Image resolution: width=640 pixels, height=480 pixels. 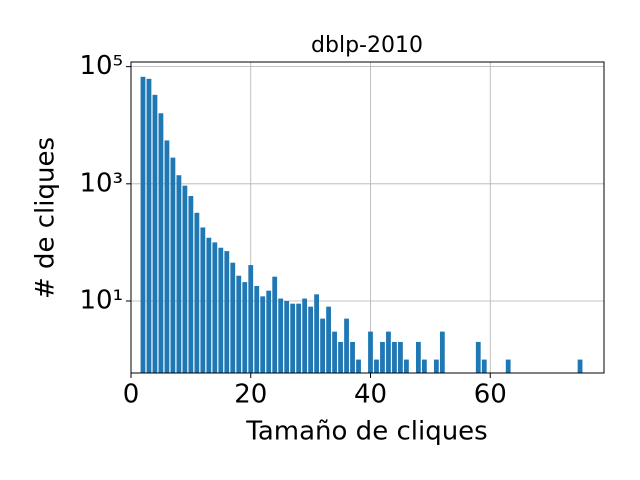 What do you see at coordinates (250, 395) in the screenshot?
I see `x-tick-label: 20` at bounding box center [250, 395].